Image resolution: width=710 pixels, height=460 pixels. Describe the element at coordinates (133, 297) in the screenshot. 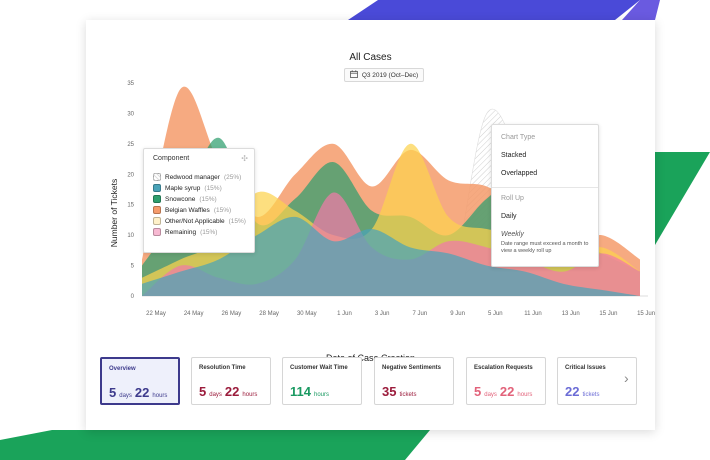

I see `y-tick-label: 0` at that location.